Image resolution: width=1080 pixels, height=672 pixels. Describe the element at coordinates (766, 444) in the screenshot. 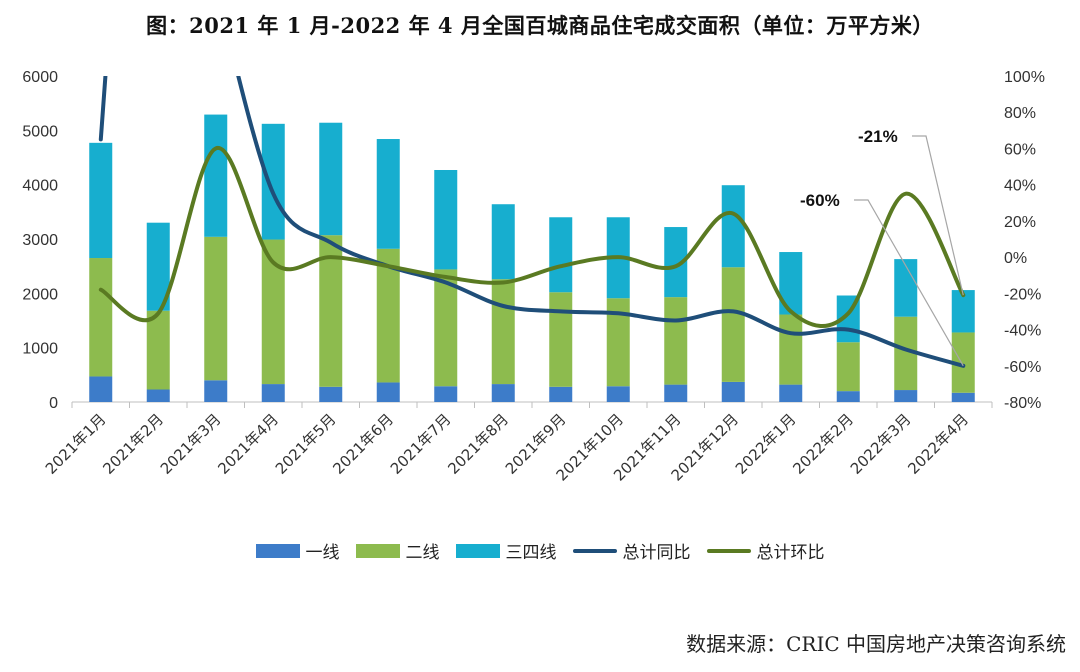

I see `x-tick-label: 2022年1月` at that location.